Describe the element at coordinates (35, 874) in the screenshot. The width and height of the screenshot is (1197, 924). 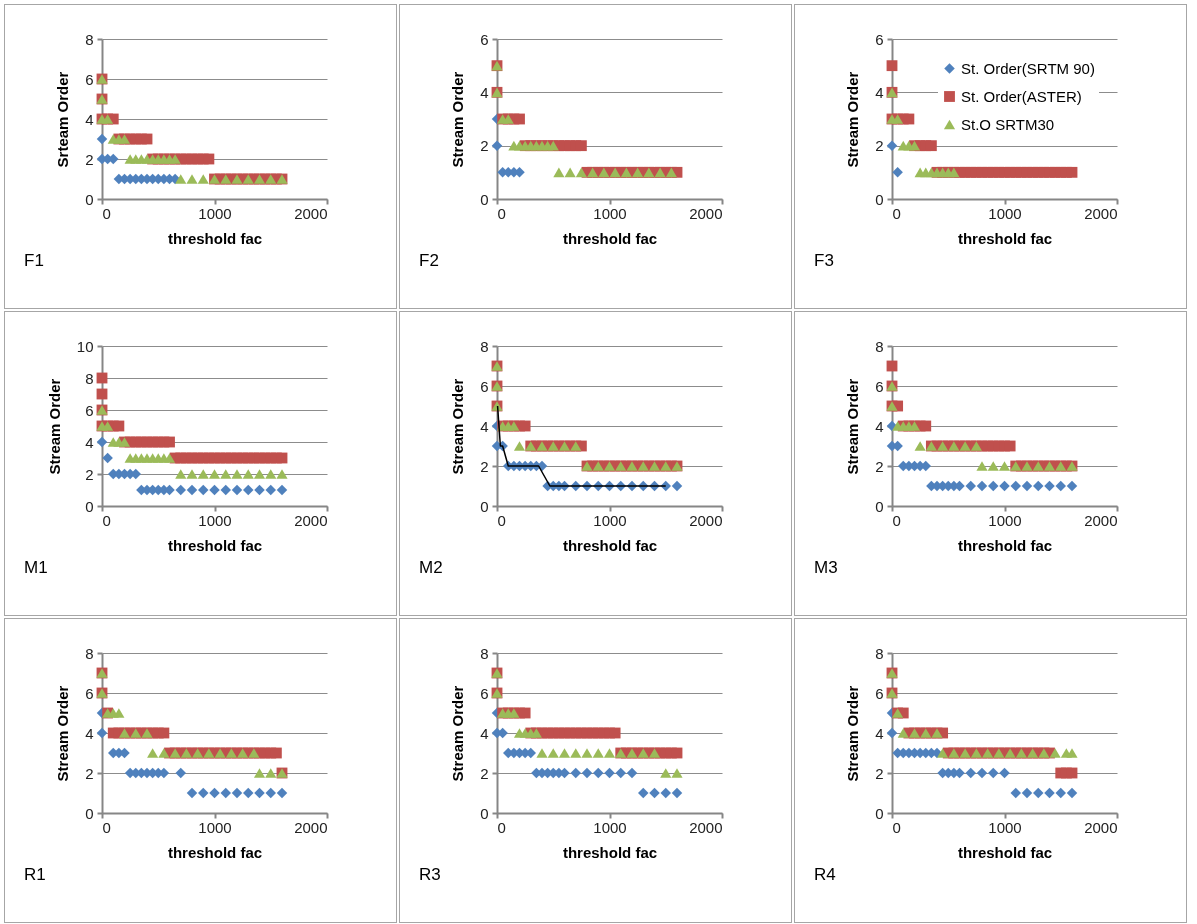
I see `text: R1` at that location.